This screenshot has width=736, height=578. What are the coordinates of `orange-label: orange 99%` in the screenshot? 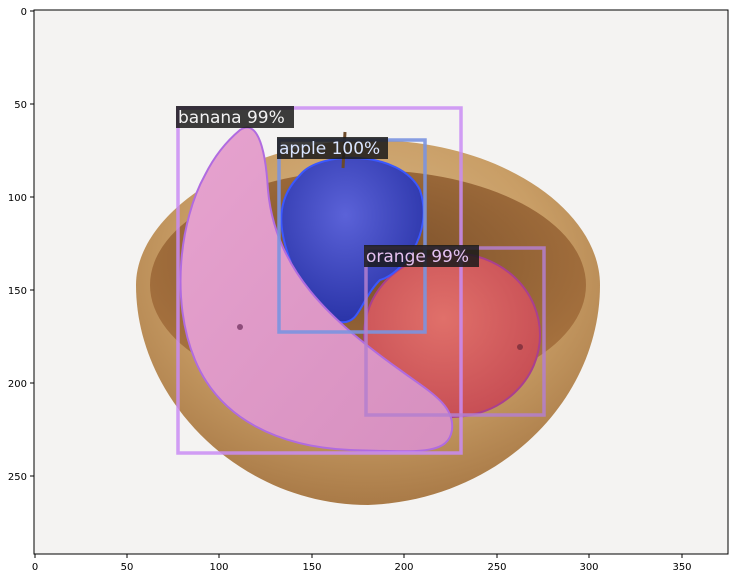 It's located at (421, 256).